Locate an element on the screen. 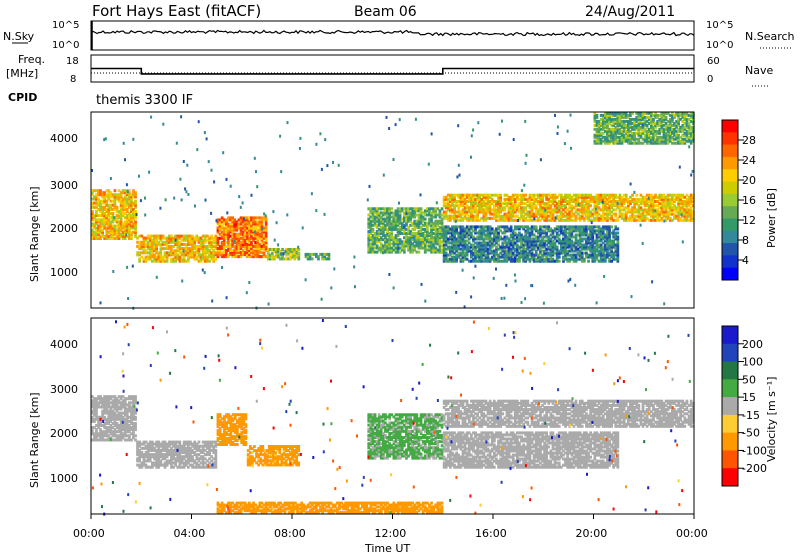  date-label: 24/Aug/2011 is located at coordinates (630, 12).